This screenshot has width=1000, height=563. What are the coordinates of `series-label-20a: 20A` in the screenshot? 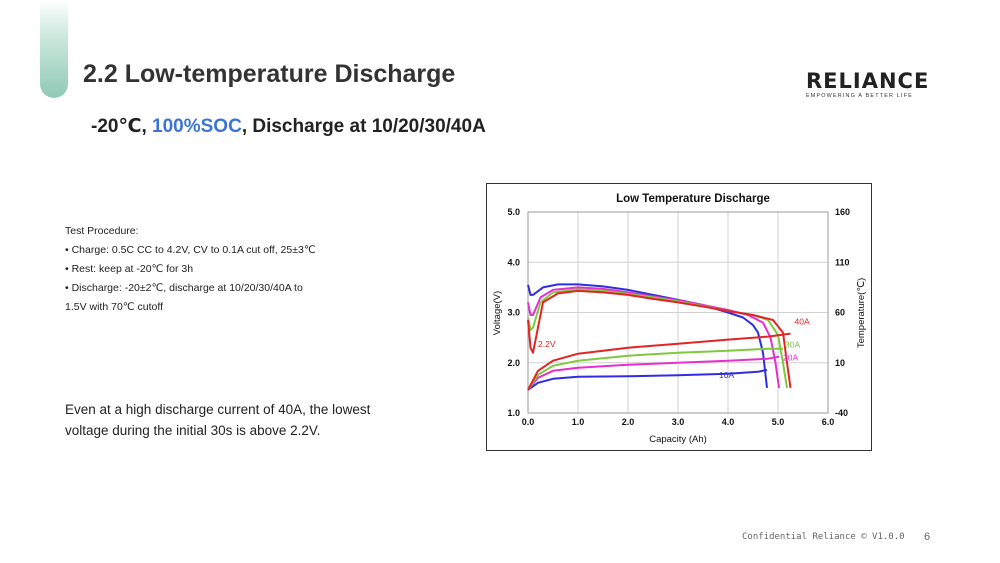 It's located at (790, 358).